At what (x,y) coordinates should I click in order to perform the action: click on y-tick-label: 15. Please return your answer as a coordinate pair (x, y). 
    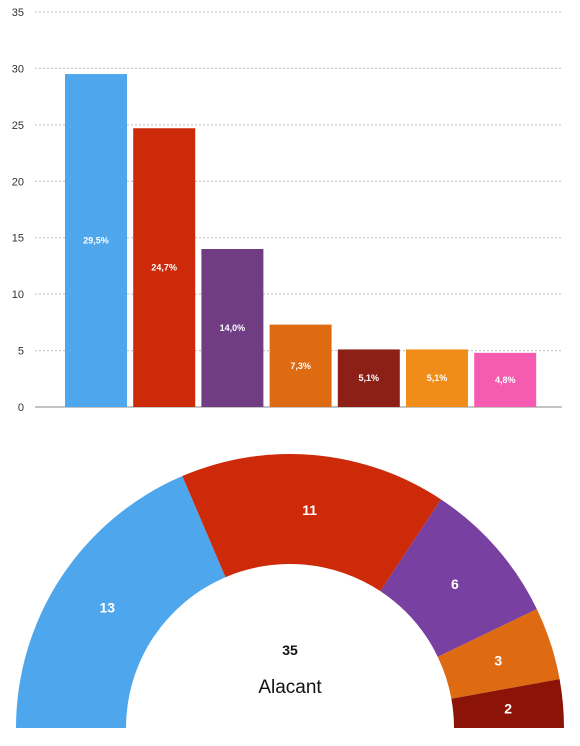
    Looking at the image, I should click on (18, 239).